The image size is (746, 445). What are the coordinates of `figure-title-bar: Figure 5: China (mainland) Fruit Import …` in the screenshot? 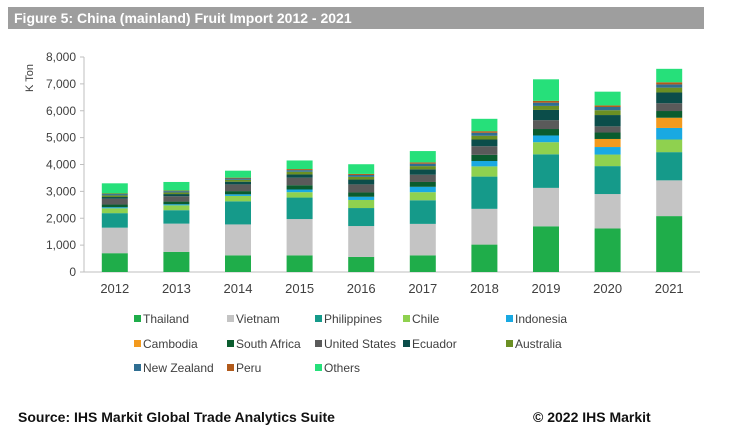 It's located at (356, 18).